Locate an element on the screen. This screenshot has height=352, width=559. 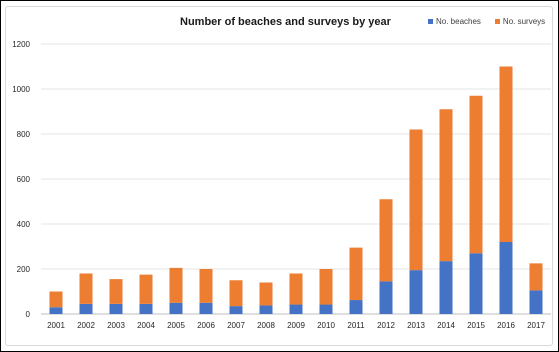
legend-label-beaches: No. beaches is located at coordinates (458, 21).